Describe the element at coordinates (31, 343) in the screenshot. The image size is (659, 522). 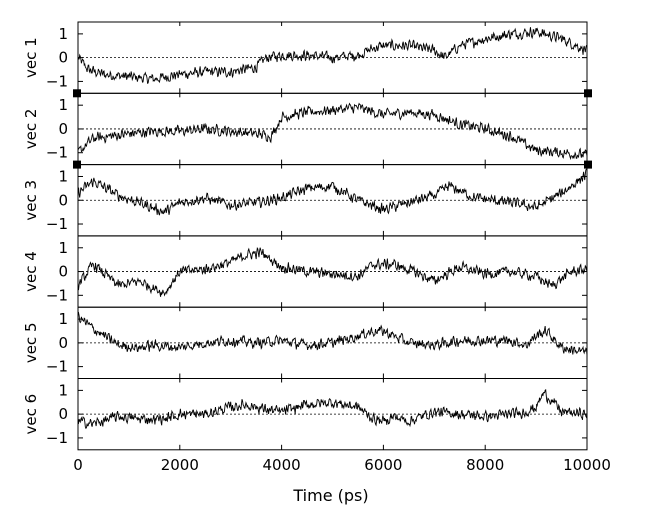
I see `panel-ylabel: vec 5` at that location.